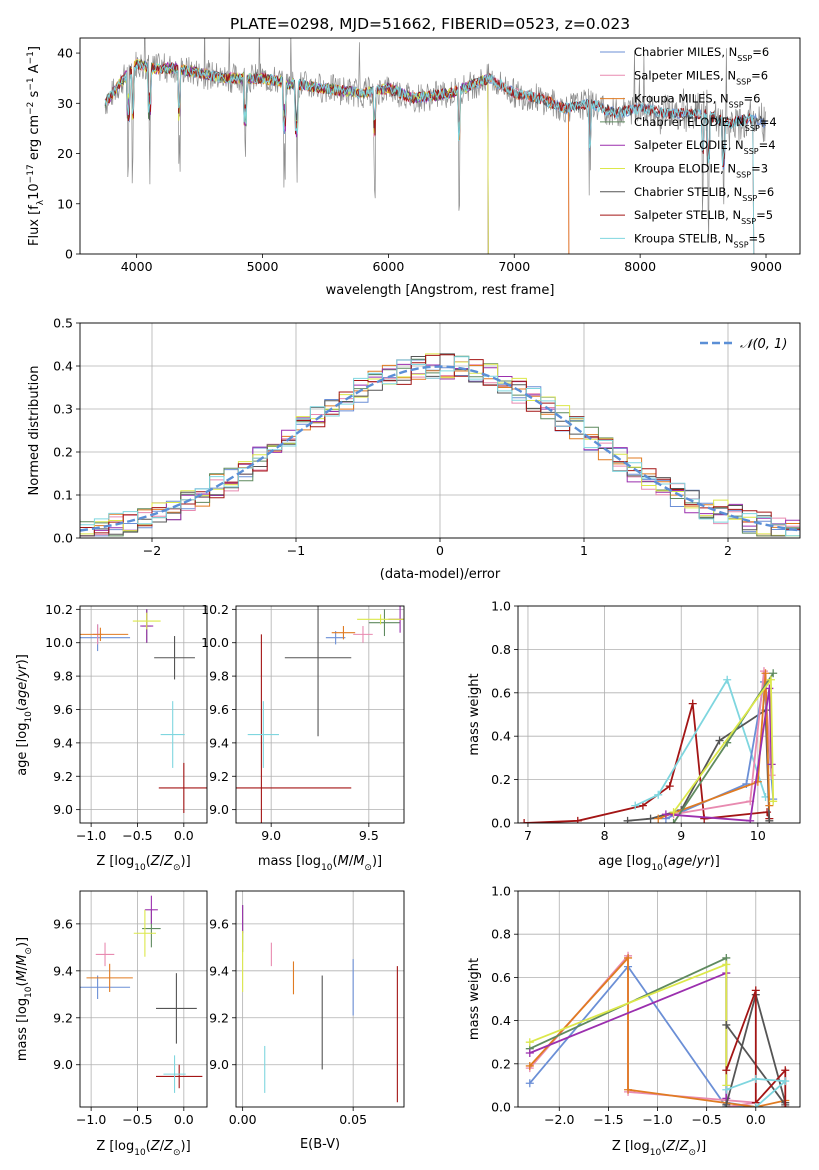  I want to click on label-part: )], so click(186, 1146).